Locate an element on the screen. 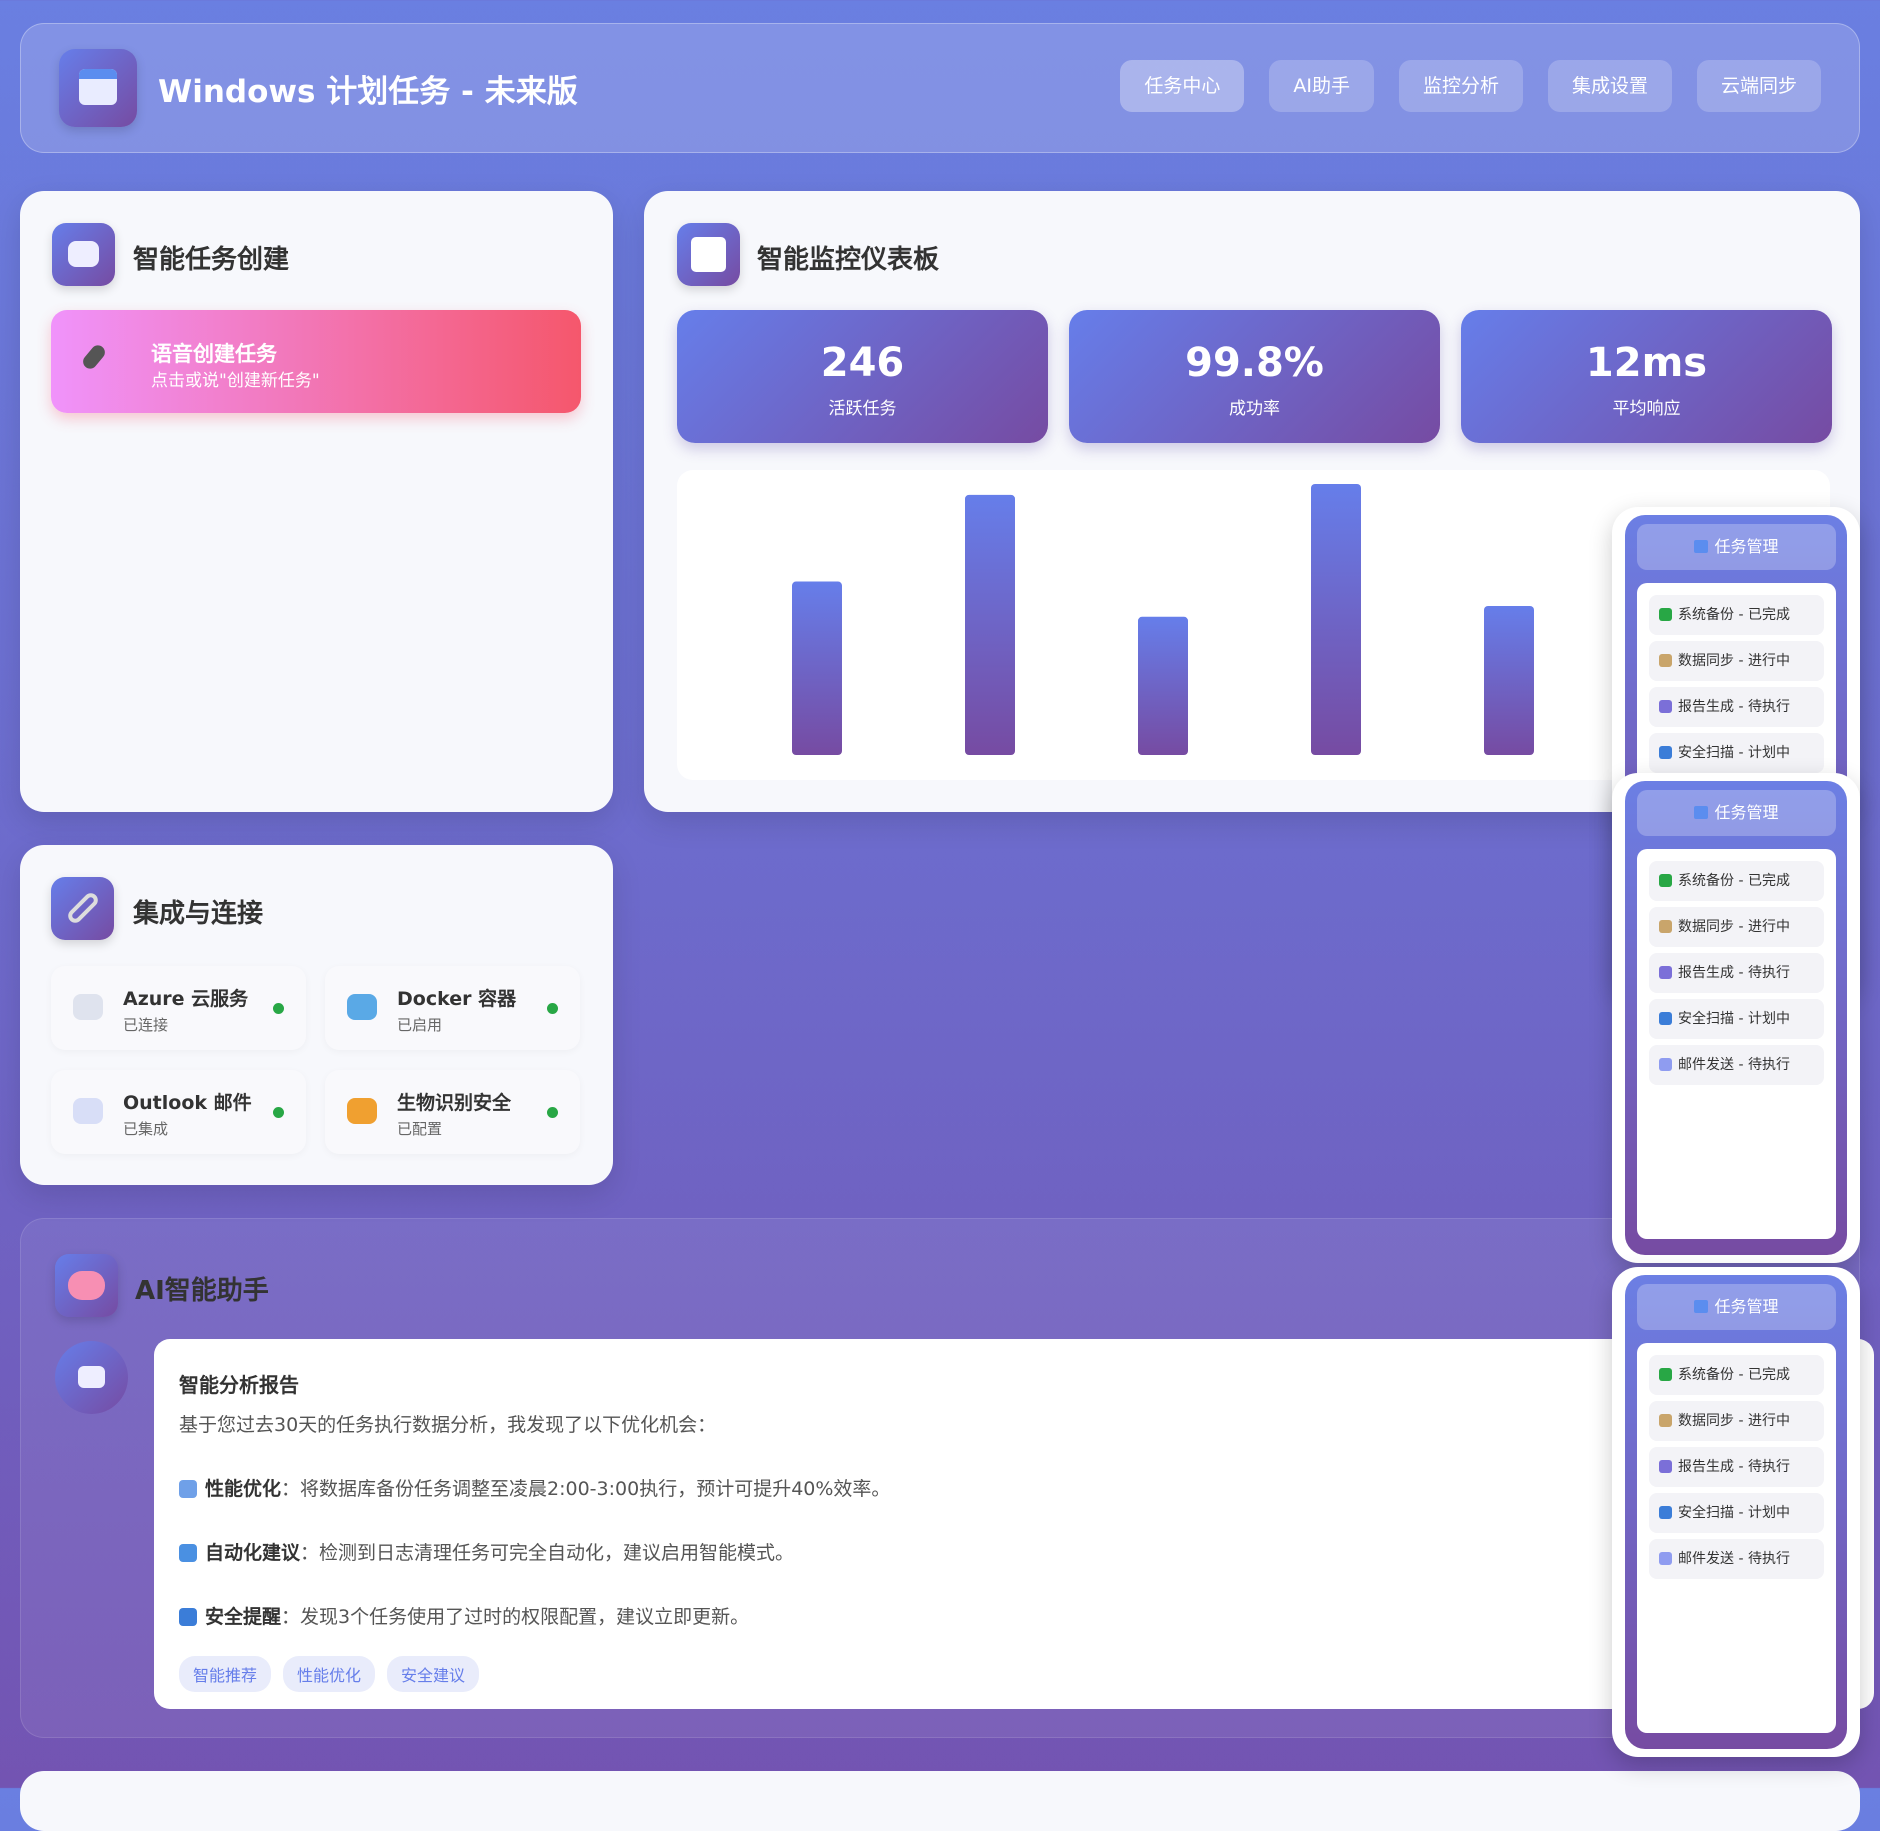 The width and height of the screenshot is (1880, 1831). integration-status: 已连接 is located at coordinates (146, 1025).